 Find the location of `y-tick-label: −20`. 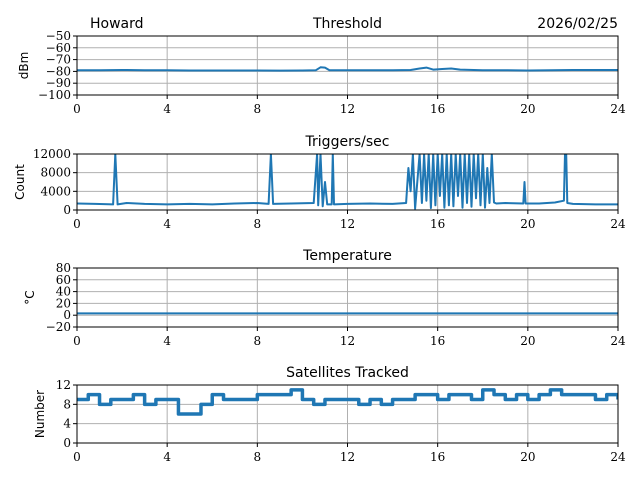

y-tick-label: −20 is located at coordinates (58, 327).